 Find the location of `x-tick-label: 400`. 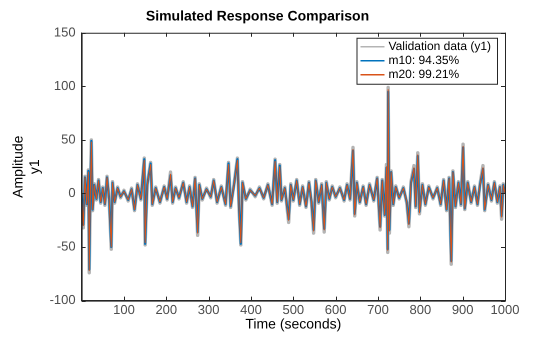

x-tick-label: 400 is located at coordinates (251, 309).